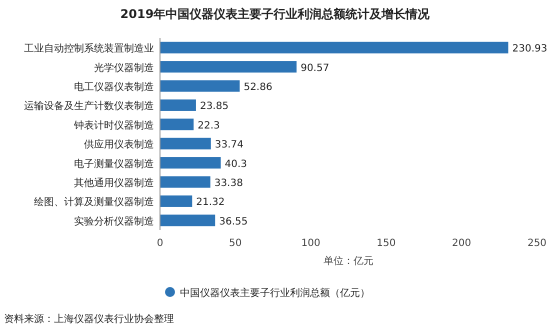 The image size is (550, 332). I want to click on data-label: 40.3, so click(236, 164).